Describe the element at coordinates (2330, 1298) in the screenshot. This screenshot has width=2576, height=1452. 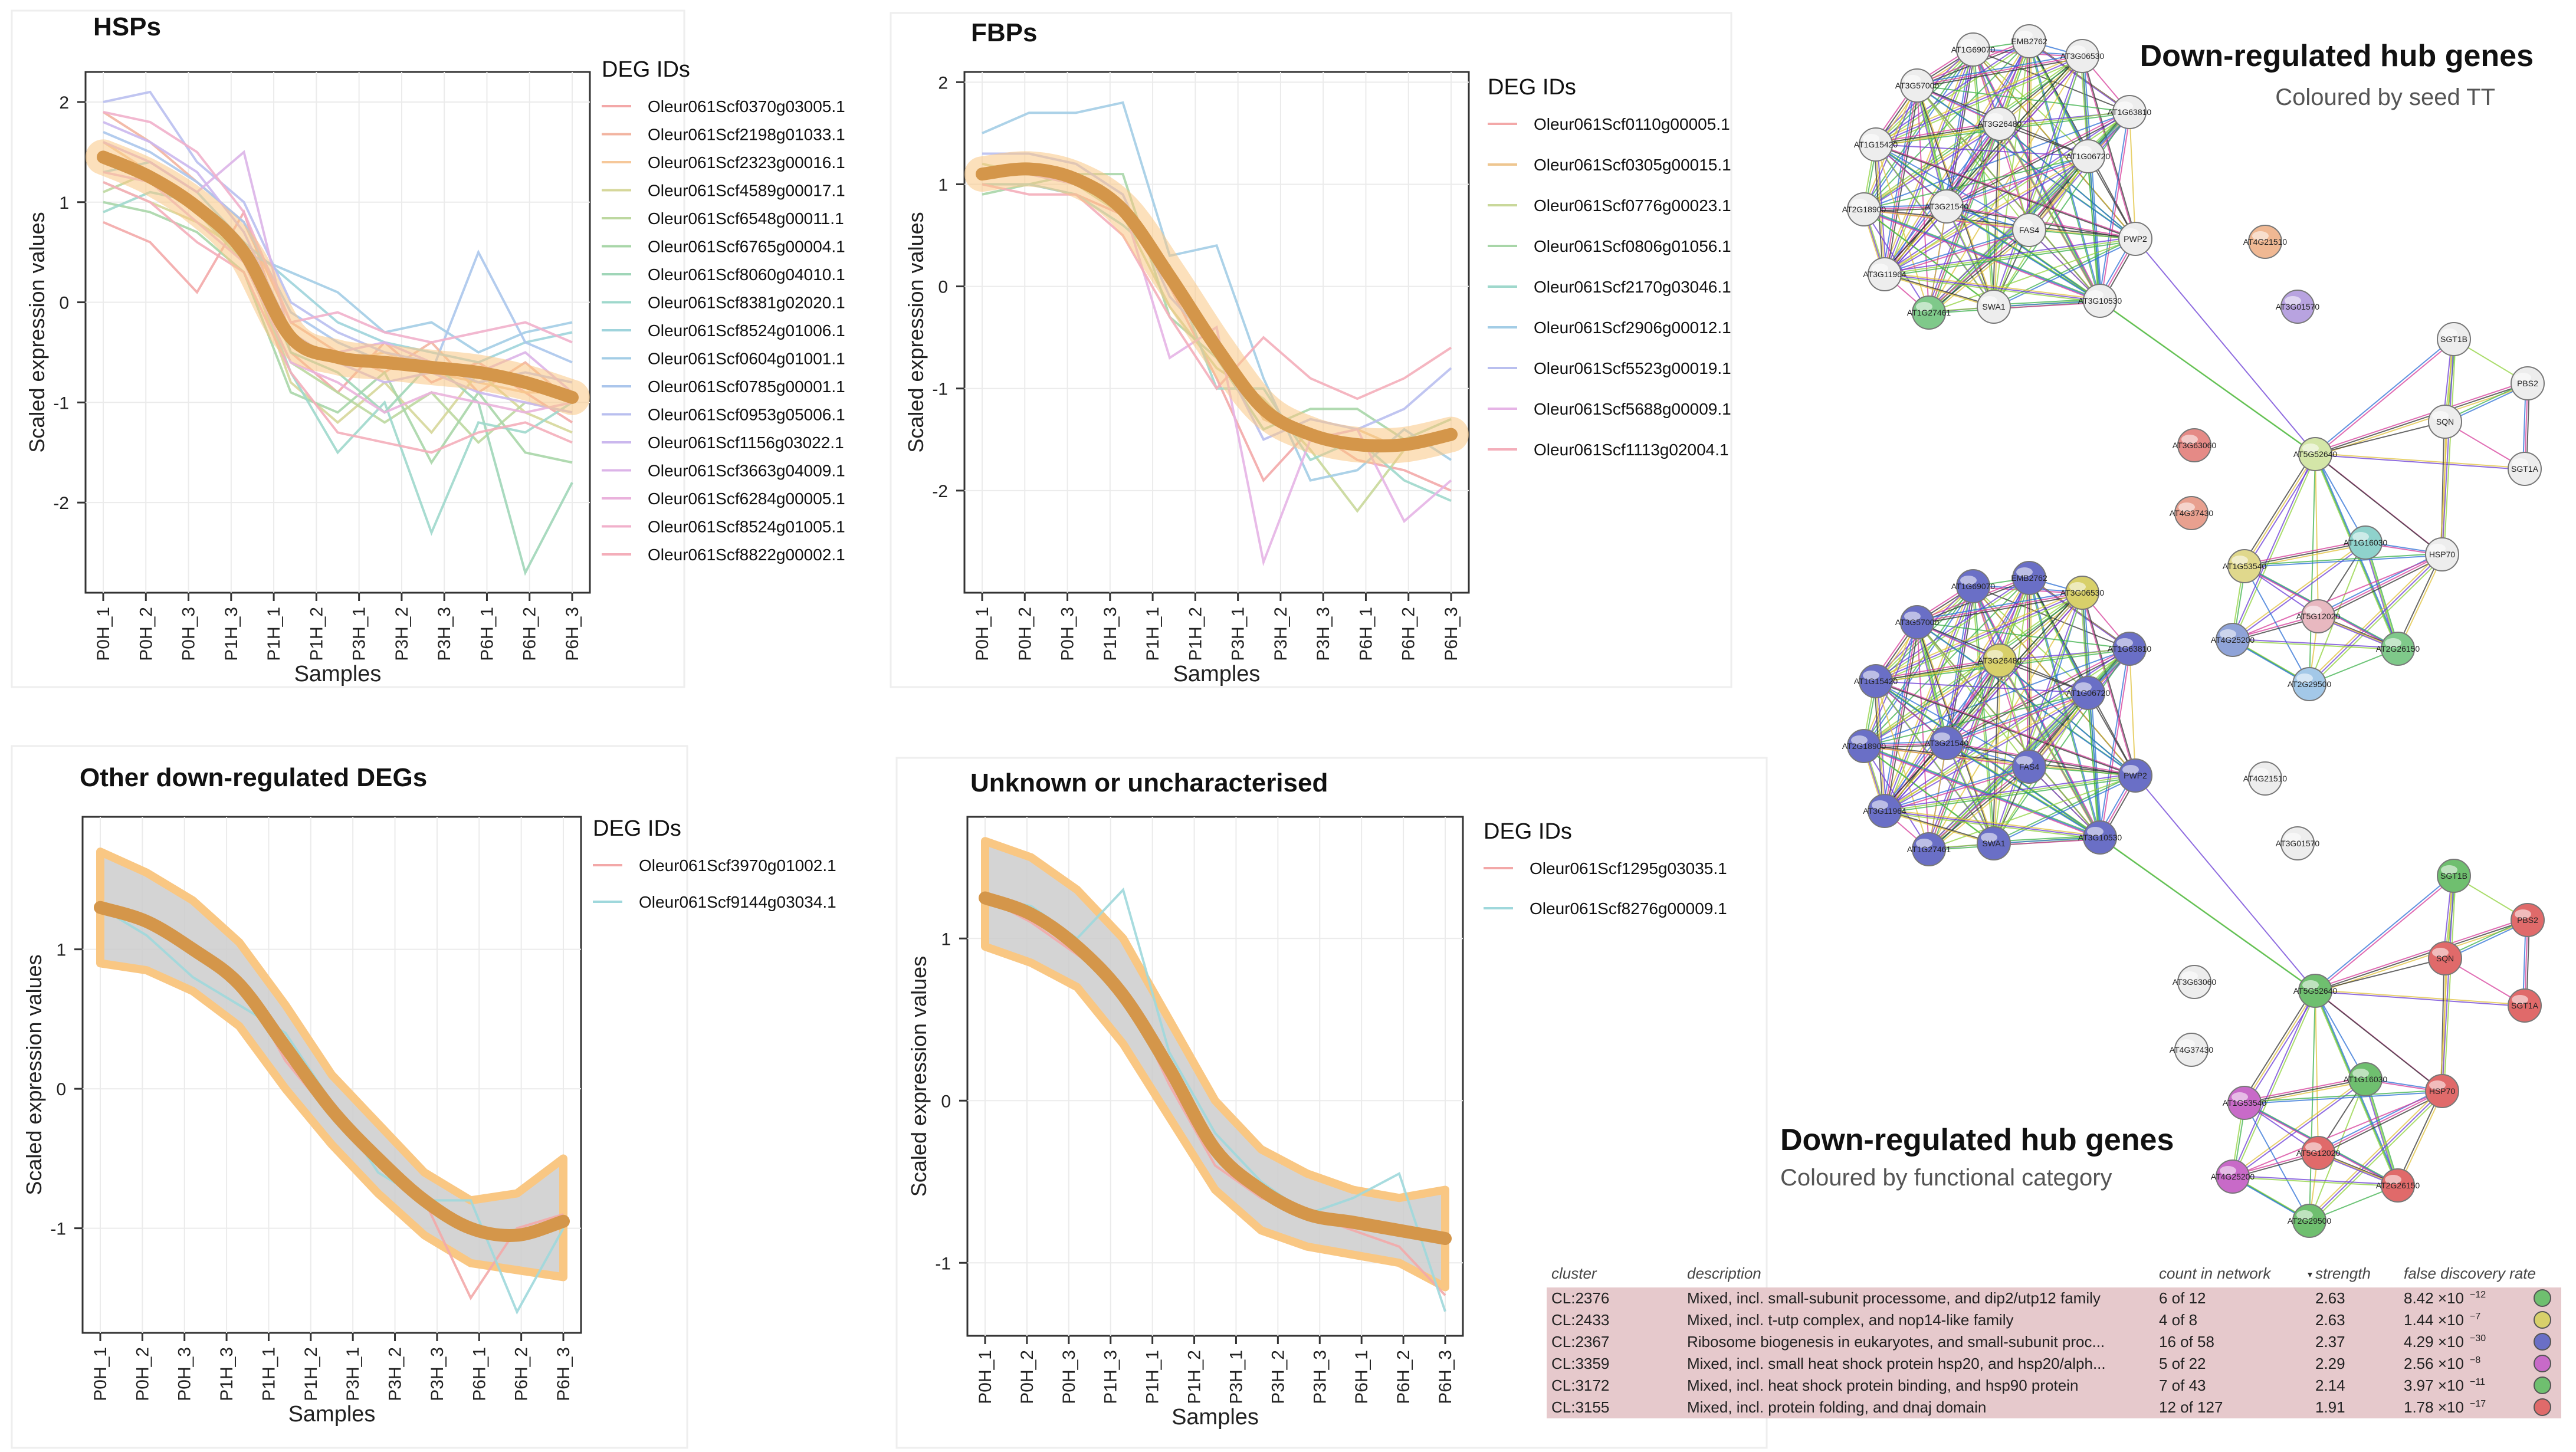
I see `cluster-strength: 2.63` at that location.